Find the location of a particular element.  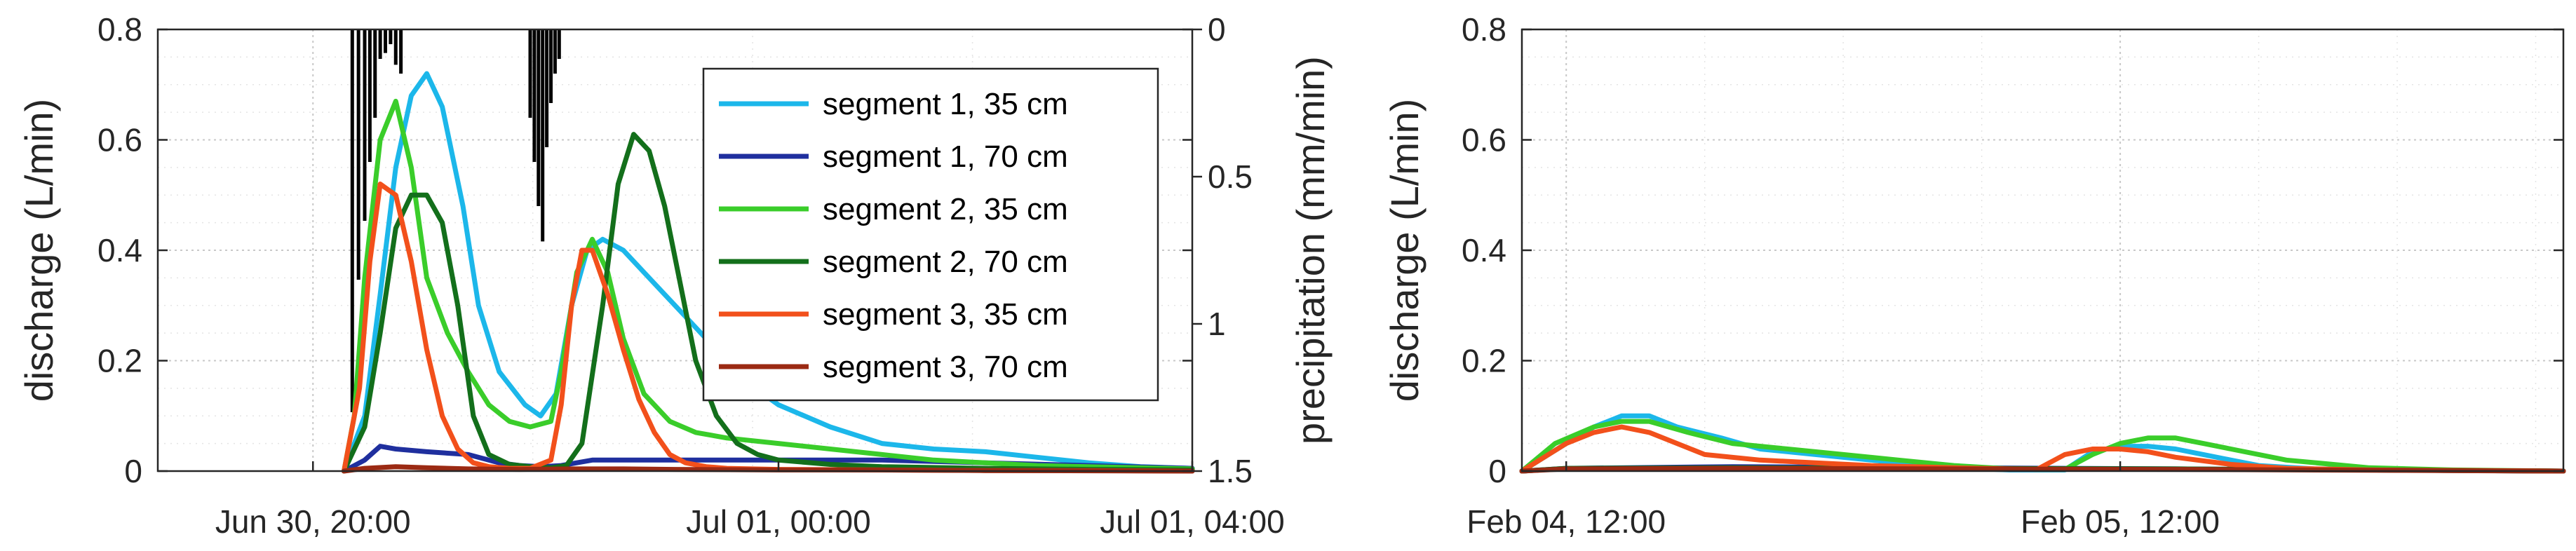

legend-label-segment-3-35-cm: segment 3, 35 cm is located at coordinates (945, 314).